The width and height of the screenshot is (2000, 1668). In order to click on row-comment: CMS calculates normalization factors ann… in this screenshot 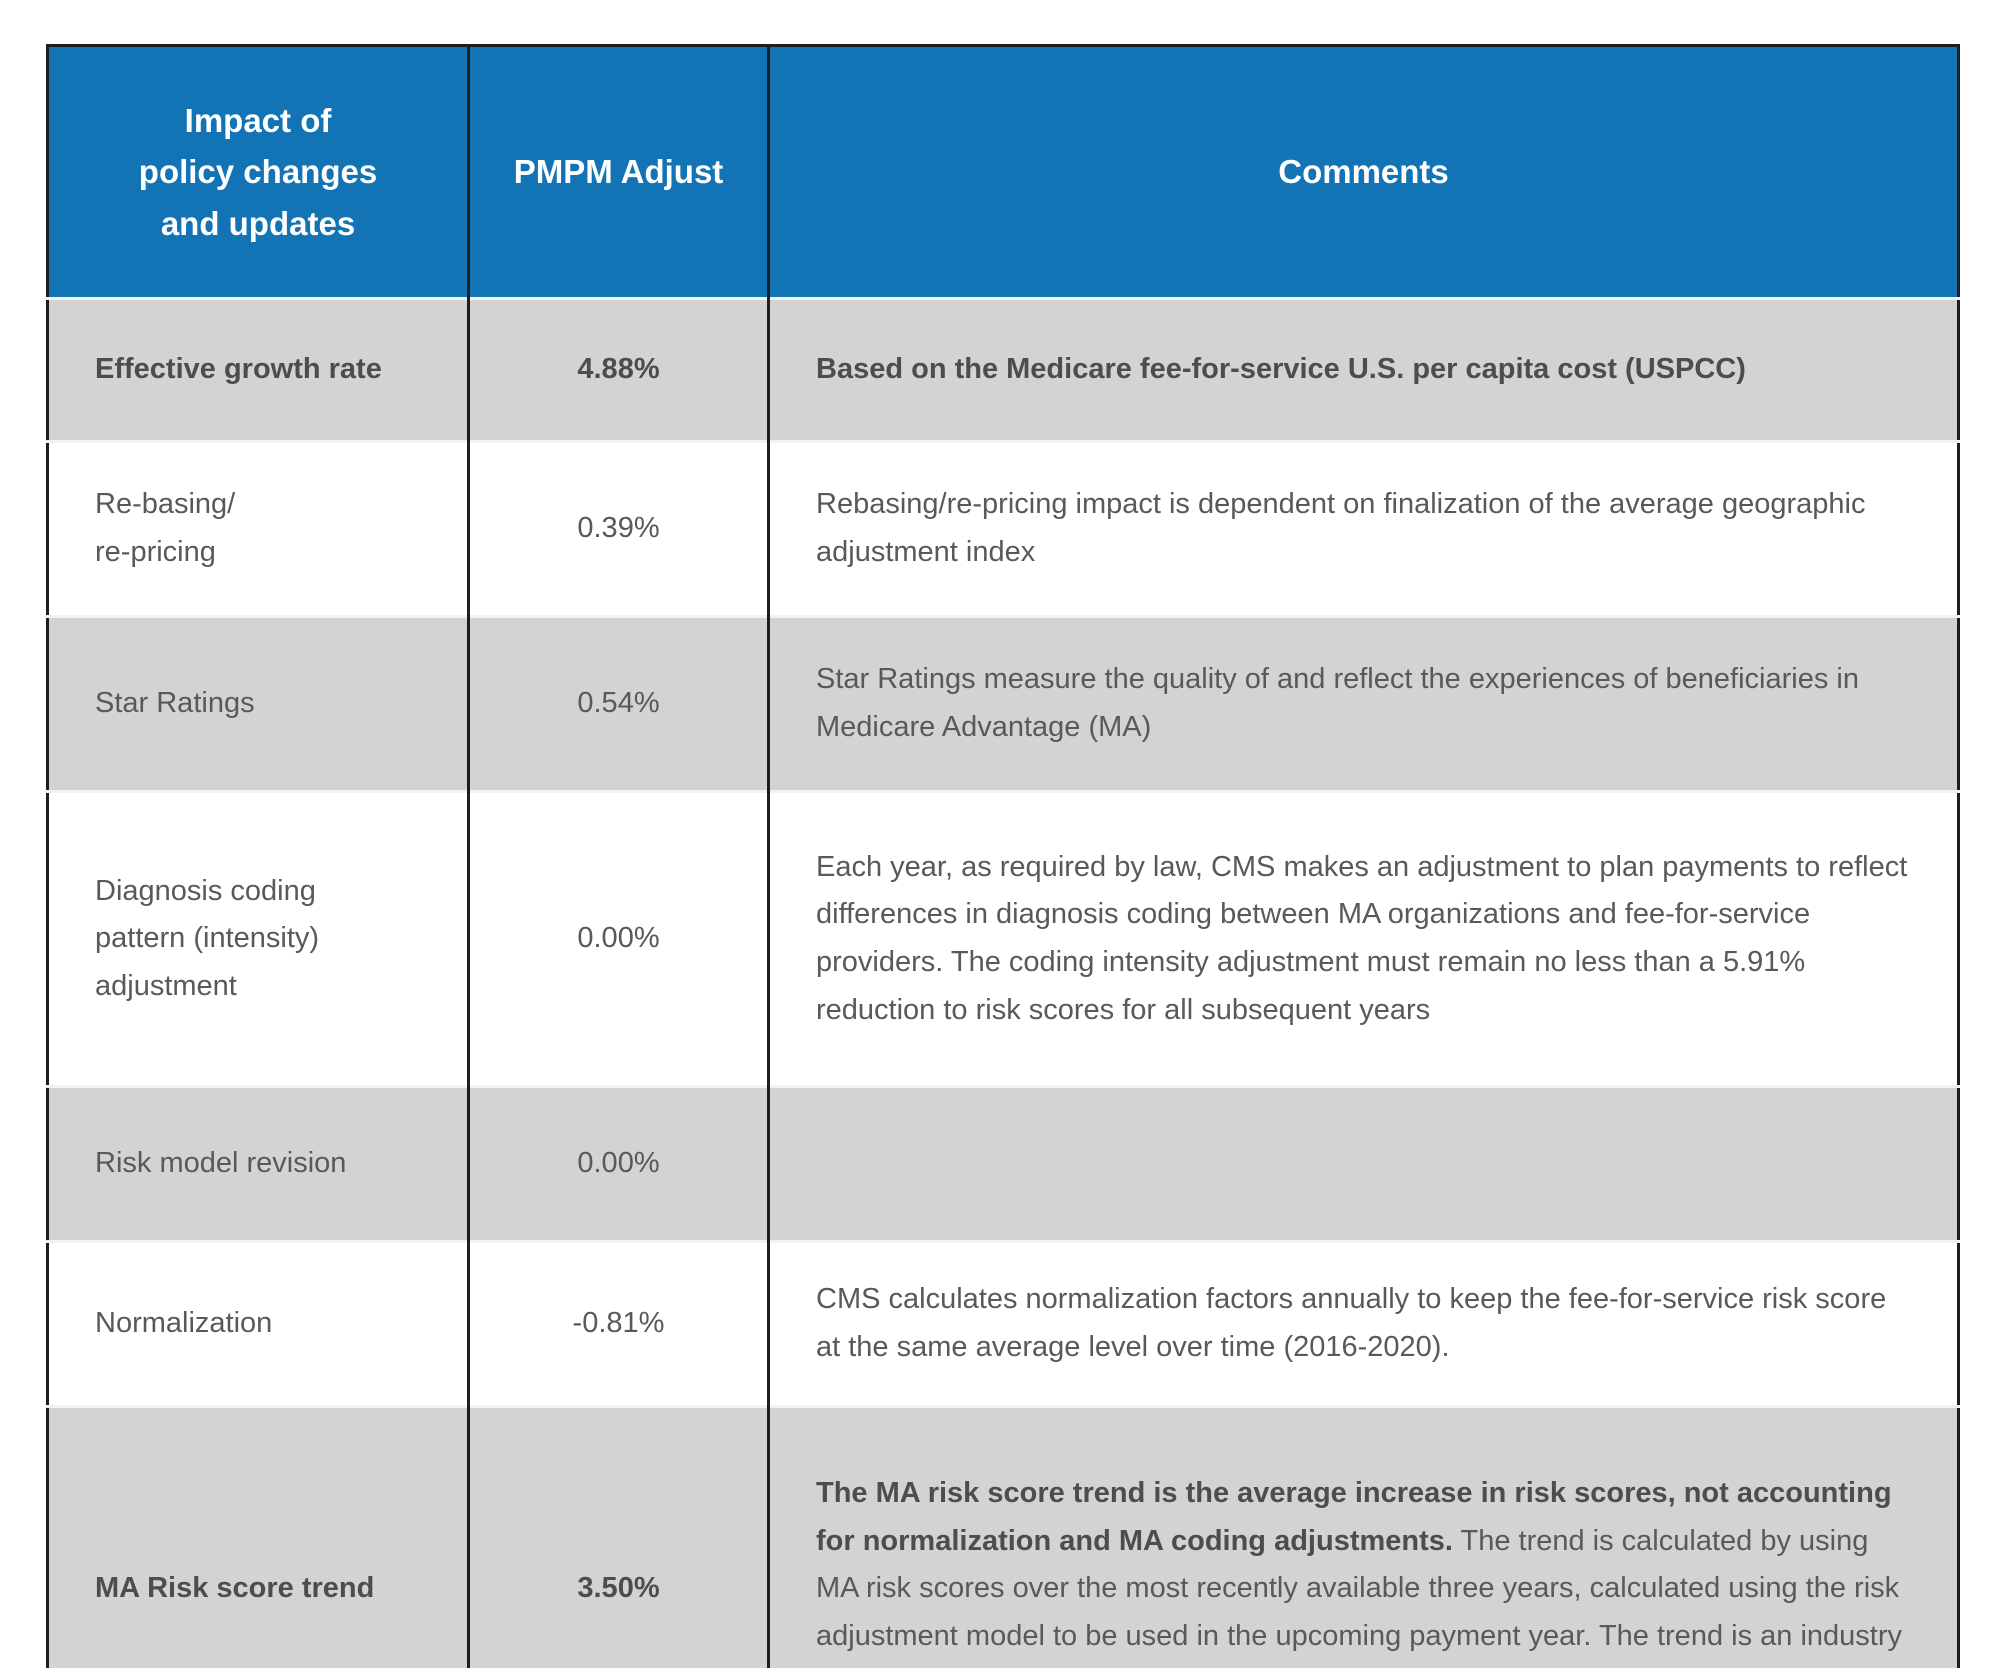, I will do `click(1363, 1323)`.